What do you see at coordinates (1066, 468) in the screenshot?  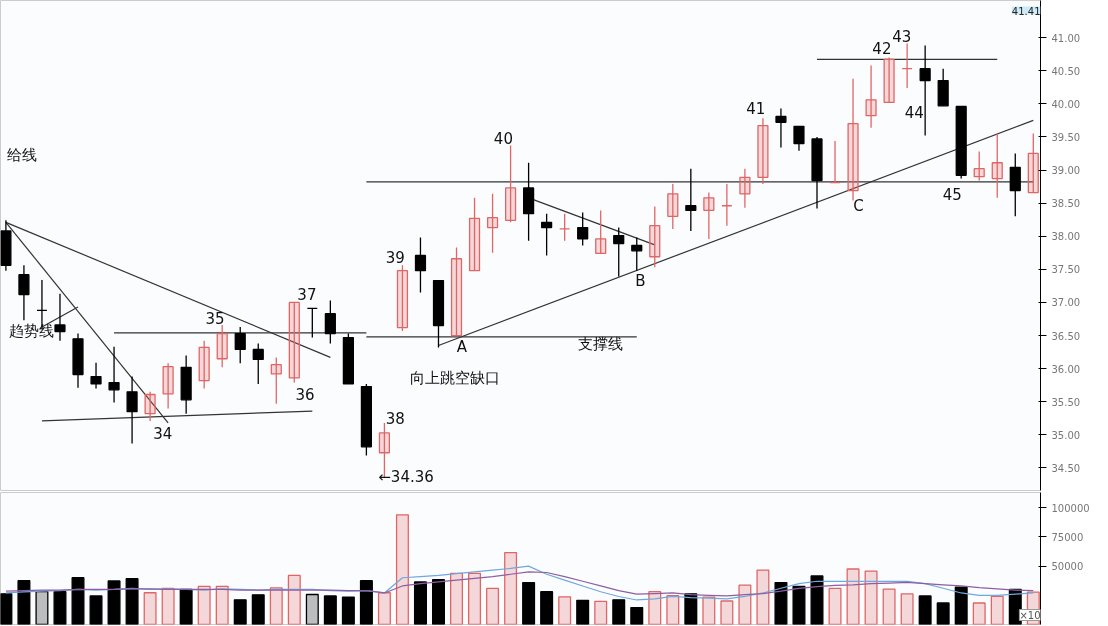 I see `y-tick-label: 34.50` at bounding box center [1066, 468].